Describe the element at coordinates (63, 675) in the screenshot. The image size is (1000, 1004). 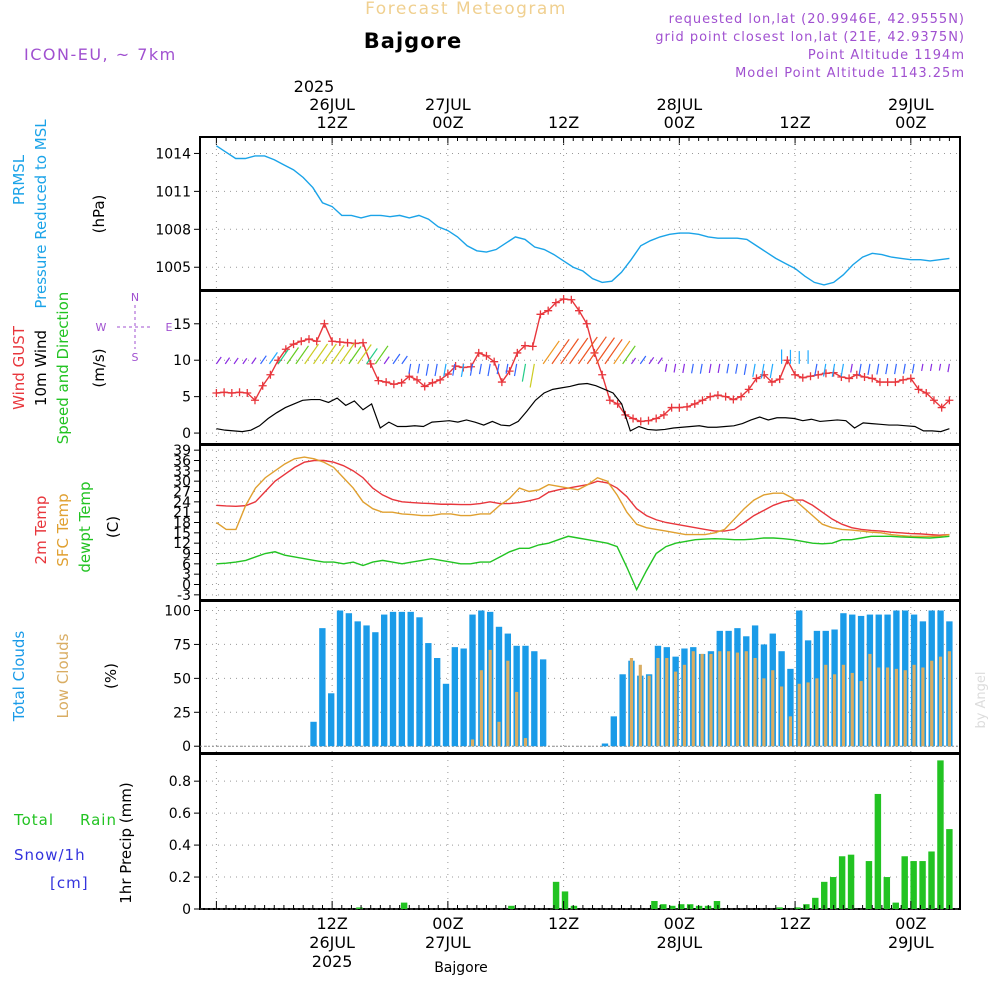
I see `low-clouds-label: Low Clouds` at that location.